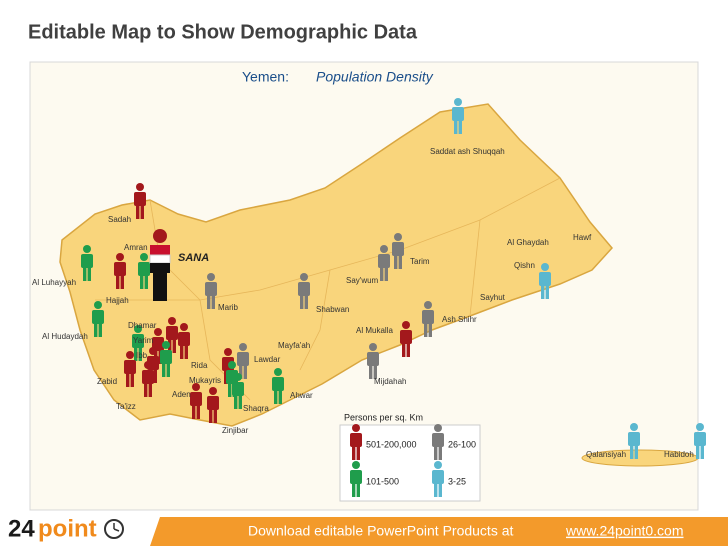  I want to click on flag-red, so click(160, 250).